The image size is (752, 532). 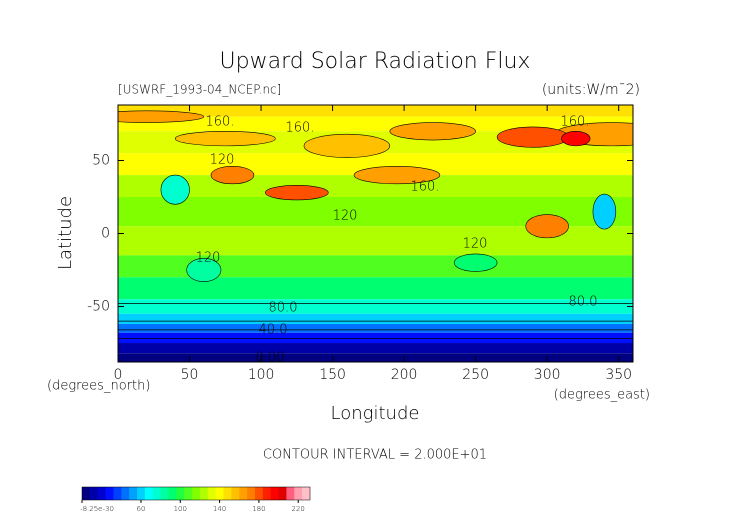 What do you see at coordinates (375, 61) in the screenshot?
I see `chart-title: Upward Solar Radiation Flux` at bounding box center [375, 61].